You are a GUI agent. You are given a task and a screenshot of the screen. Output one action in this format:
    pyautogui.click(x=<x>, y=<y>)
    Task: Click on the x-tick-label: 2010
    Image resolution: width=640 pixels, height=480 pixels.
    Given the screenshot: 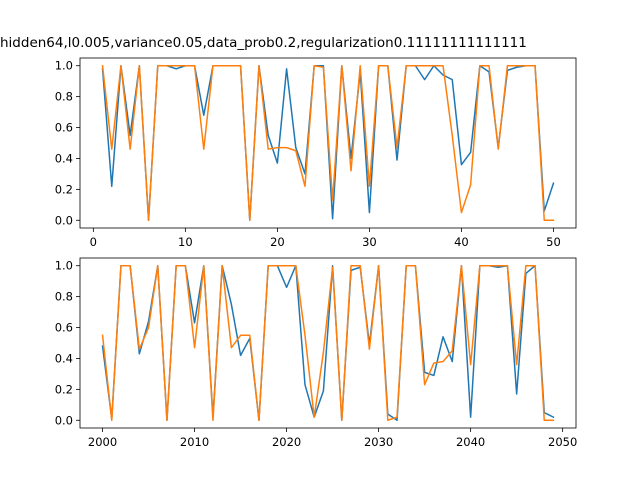 What is the action you would take?
    pyautogui.click(x=194, y=442)
    